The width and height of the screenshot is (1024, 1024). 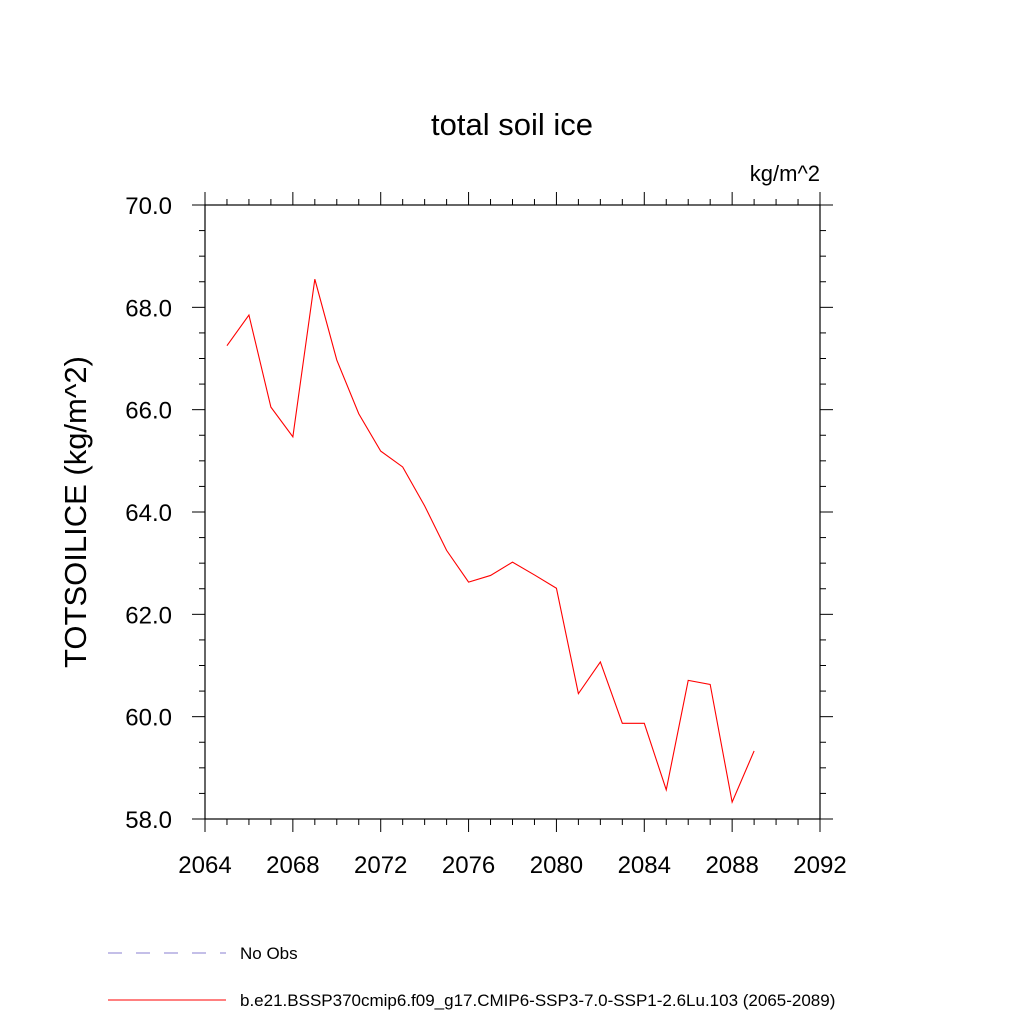 What do you see at coordinates (644, 865) in the screenshot?
I see `x-tick-label: 2084` at bounding box center [644, 865].